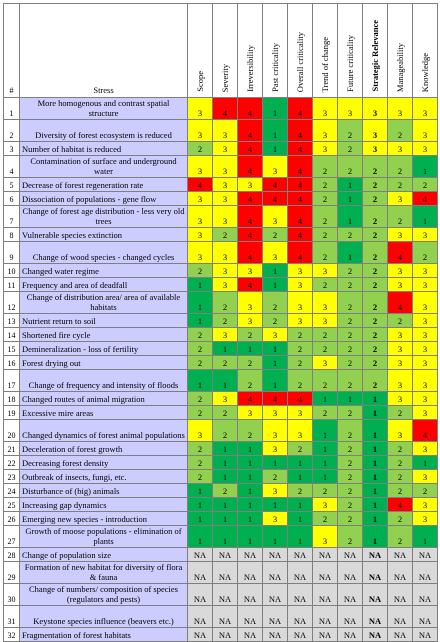 The width and height of the screenshot is (440, 642). What do you see at coordinates (11, 198) in the screenshot?
I see `row-number: 6` at bounding box center [11, 198].